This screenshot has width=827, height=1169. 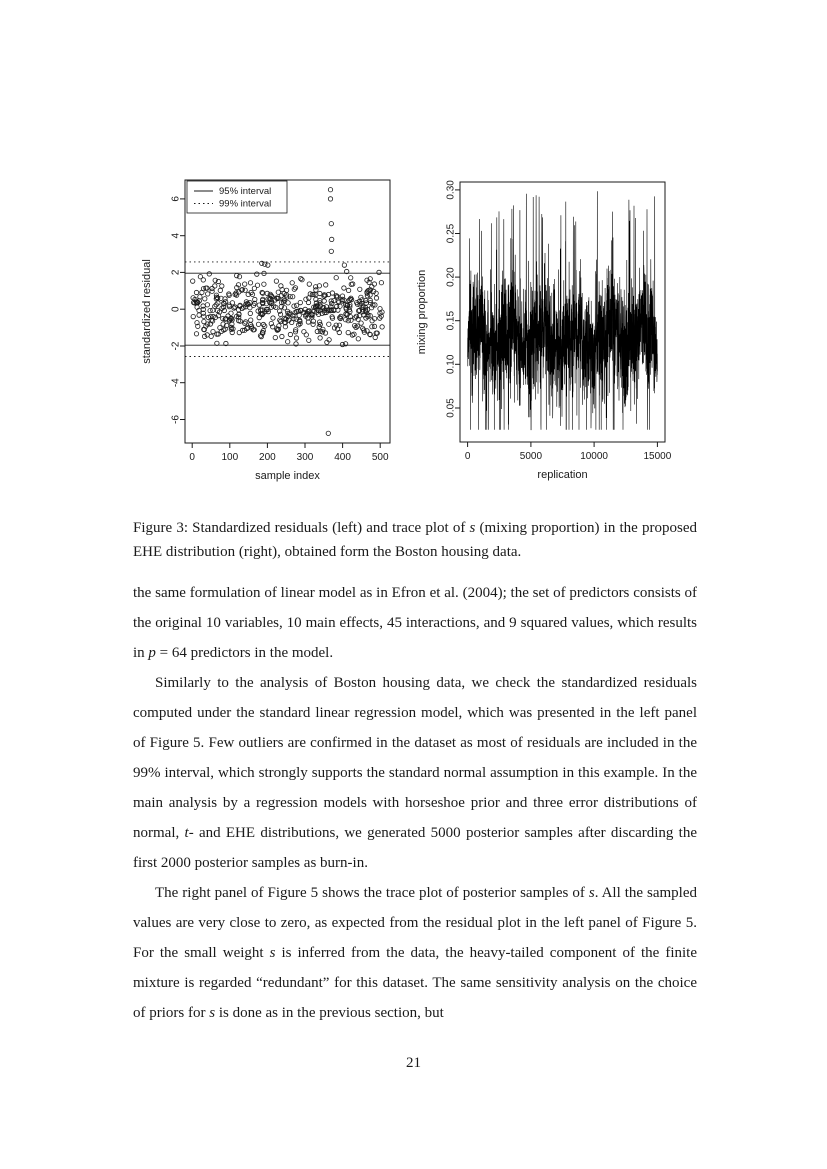 I want to click on y-axis-label: mixing proportion, so click(x=422, y=312).